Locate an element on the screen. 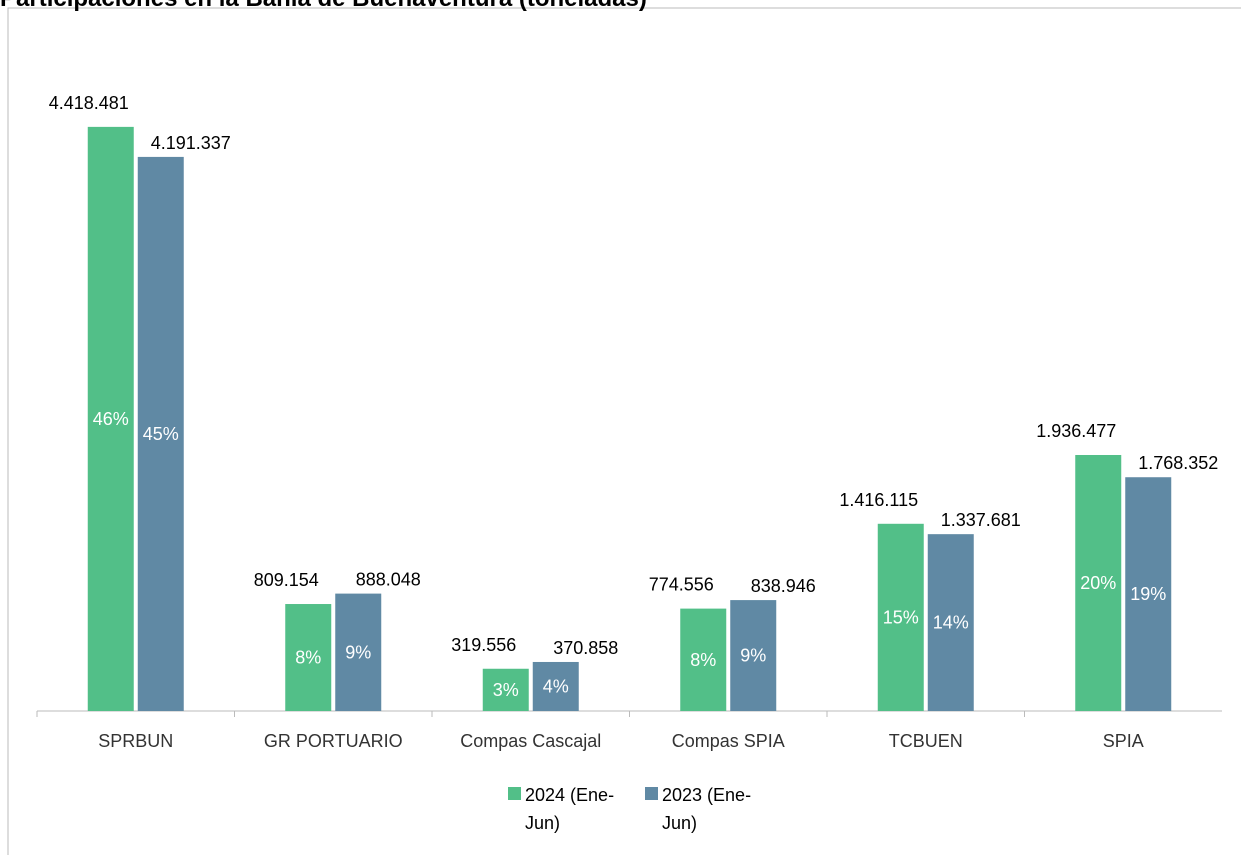 This screenshot has width=1241, height=855. x-tick-label: GR PORTUARIO is located at coordinates (333, 741).